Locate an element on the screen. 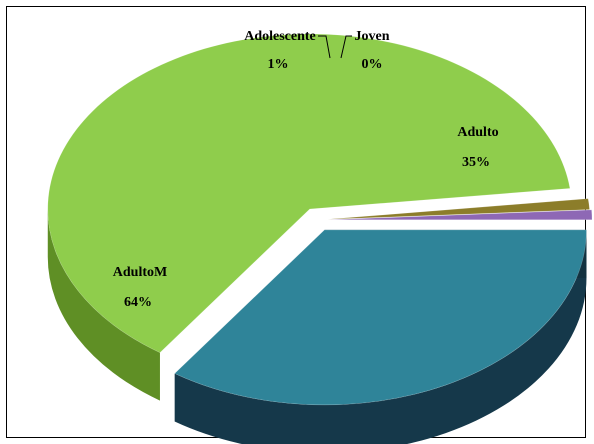 The image size is (594, 444). leader-line-joven is located at coordinates (346, 47).